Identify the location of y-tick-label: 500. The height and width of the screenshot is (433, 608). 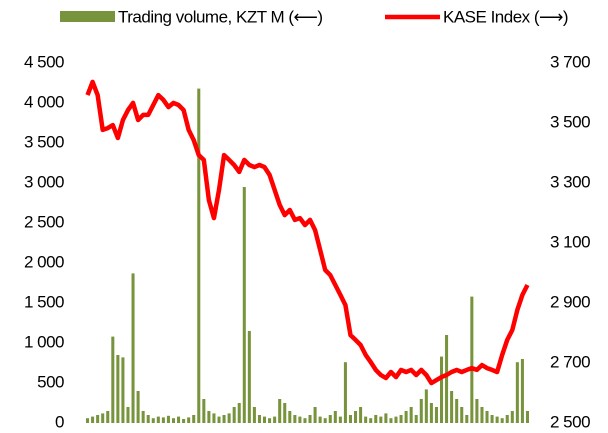
(50, 381).